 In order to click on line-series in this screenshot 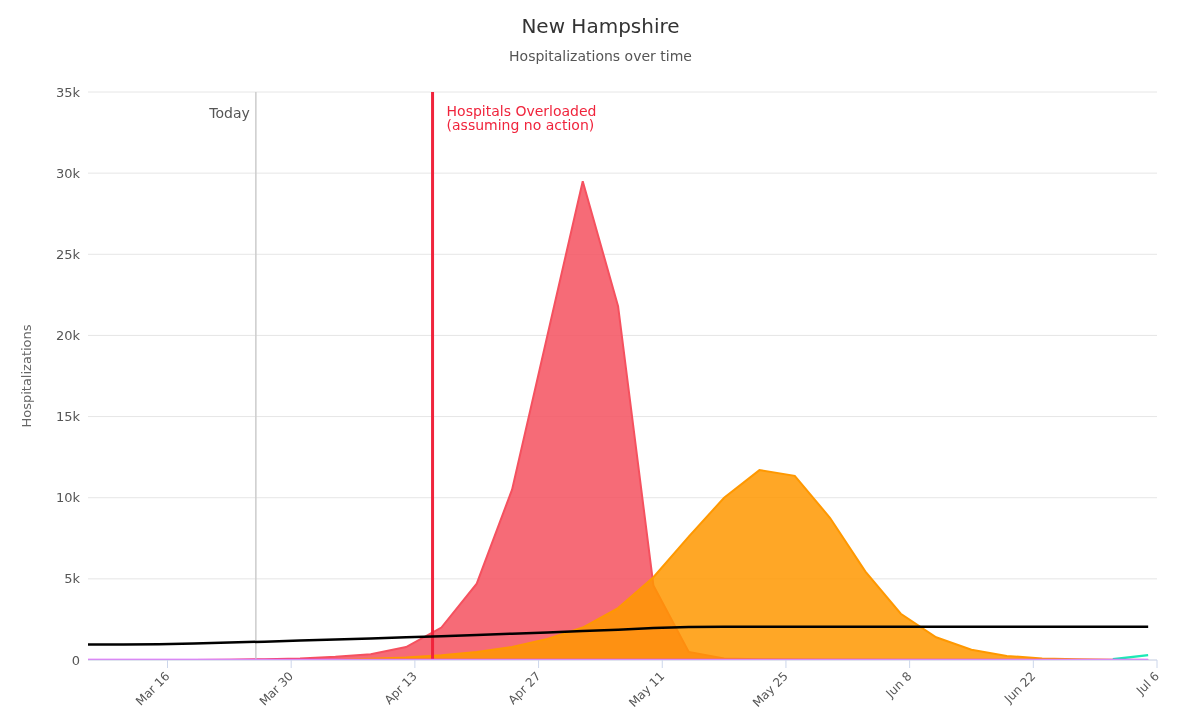, I will do `click(619, 635)`.